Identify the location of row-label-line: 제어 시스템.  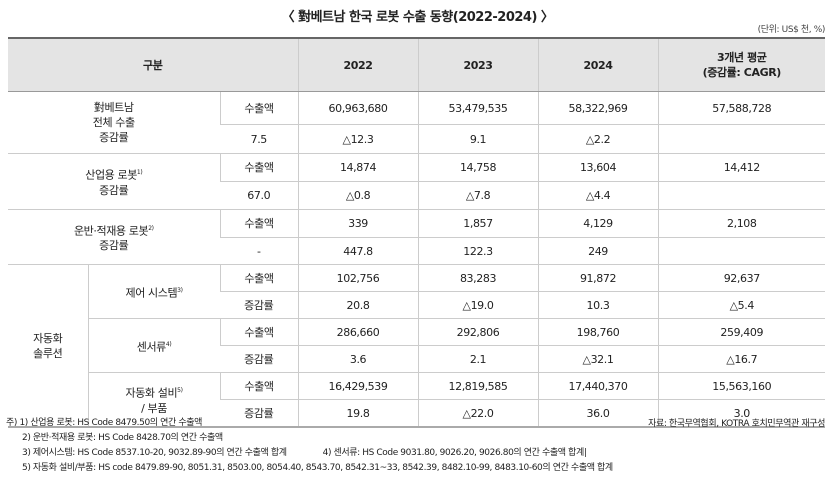
(151, 293).